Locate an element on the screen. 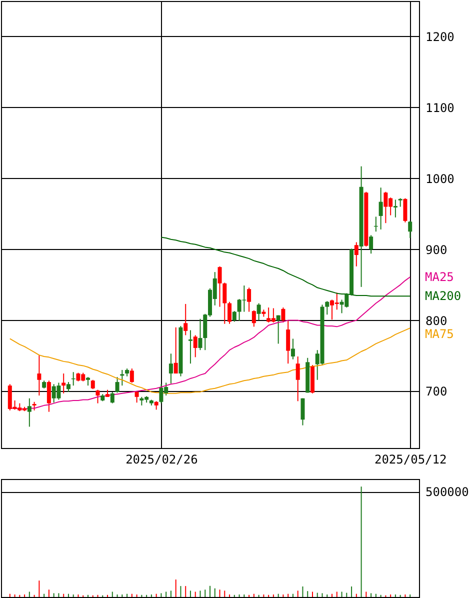 The width and height of the screenshot is (472, 598). y-tick-label: 500000 is located at coordinates (447, 492).